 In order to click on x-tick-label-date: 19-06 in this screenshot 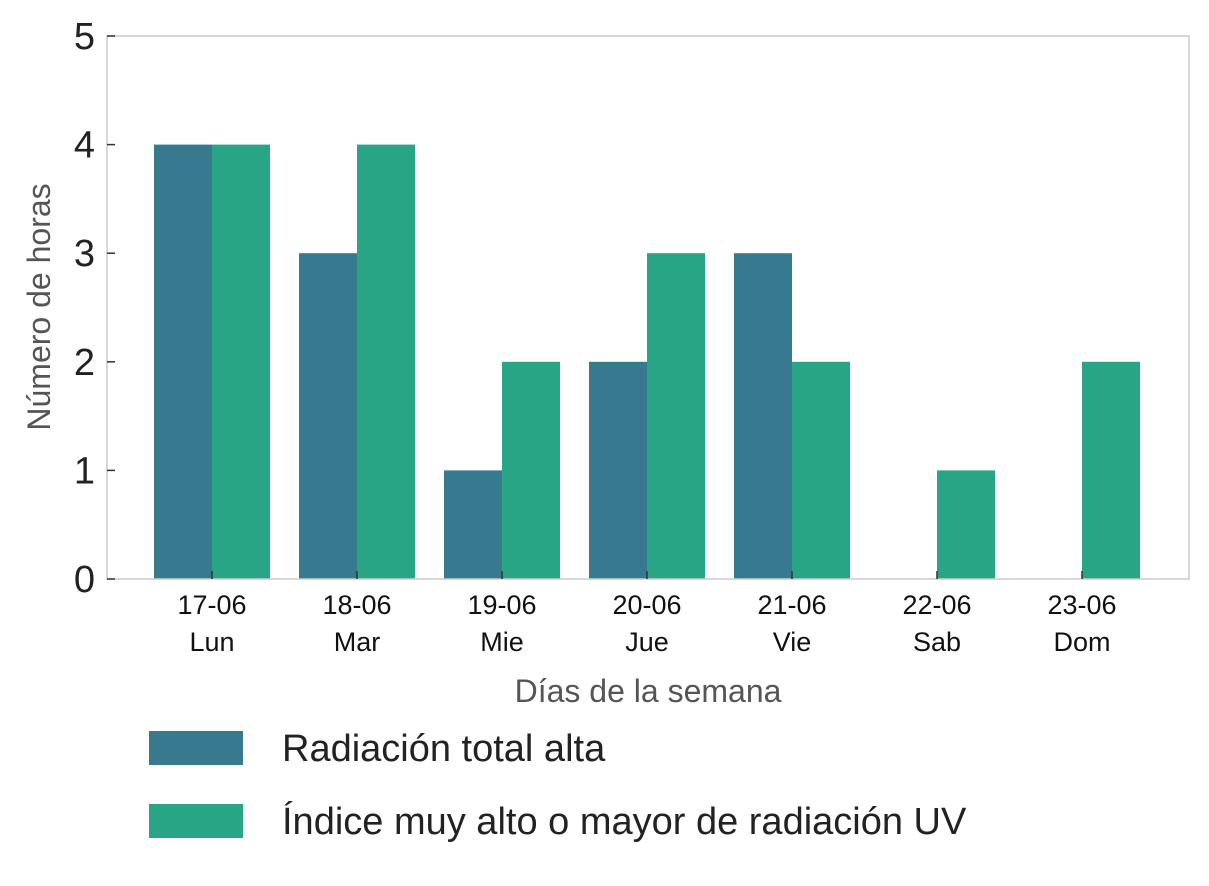, I will do `click(501, 605)`.